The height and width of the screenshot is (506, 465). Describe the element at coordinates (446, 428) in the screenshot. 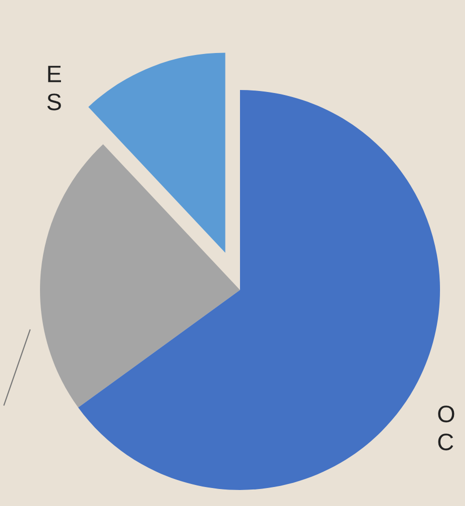

I see `slice-label: O C` at that location.